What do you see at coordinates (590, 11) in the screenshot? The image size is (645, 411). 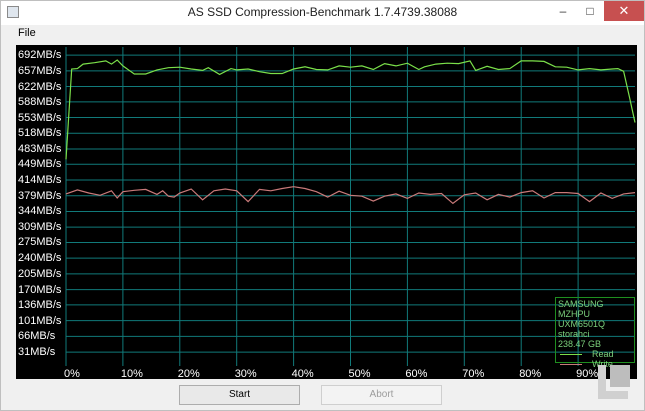 I see `maximize-button: □` at bounding box center [590, 11].